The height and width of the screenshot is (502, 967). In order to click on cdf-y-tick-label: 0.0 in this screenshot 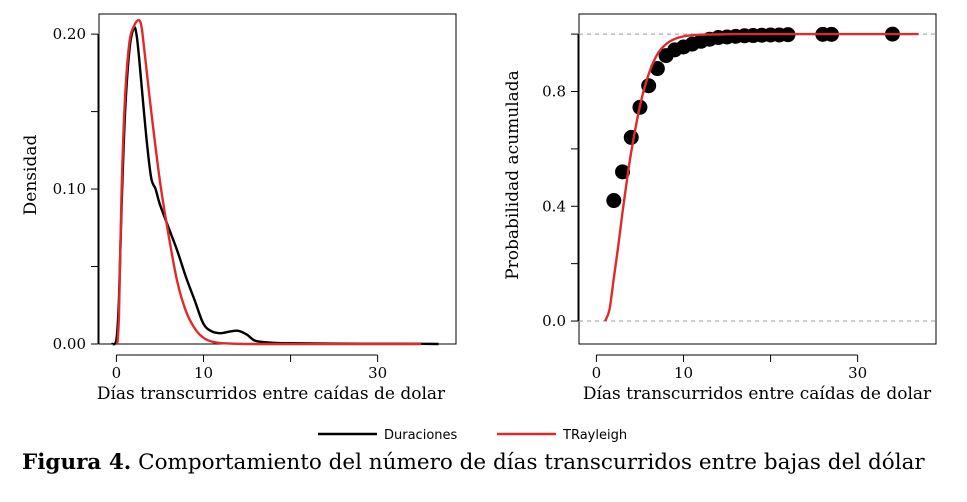, I will do `click(554, 321)`.